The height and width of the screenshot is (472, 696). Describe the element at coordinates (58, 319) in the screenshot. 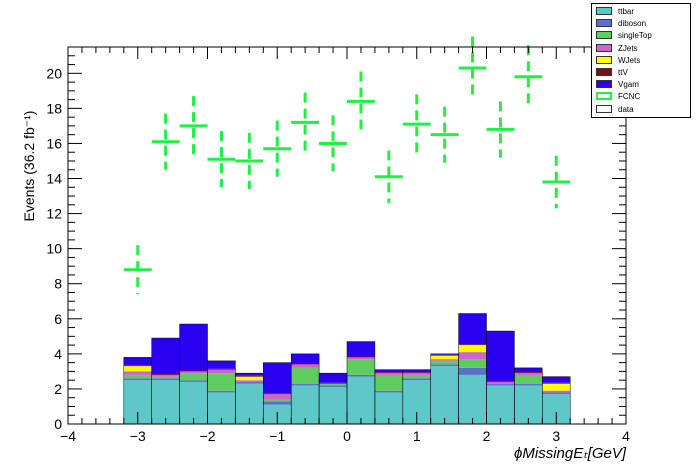

I see `y-tick-label: 6` at that location.